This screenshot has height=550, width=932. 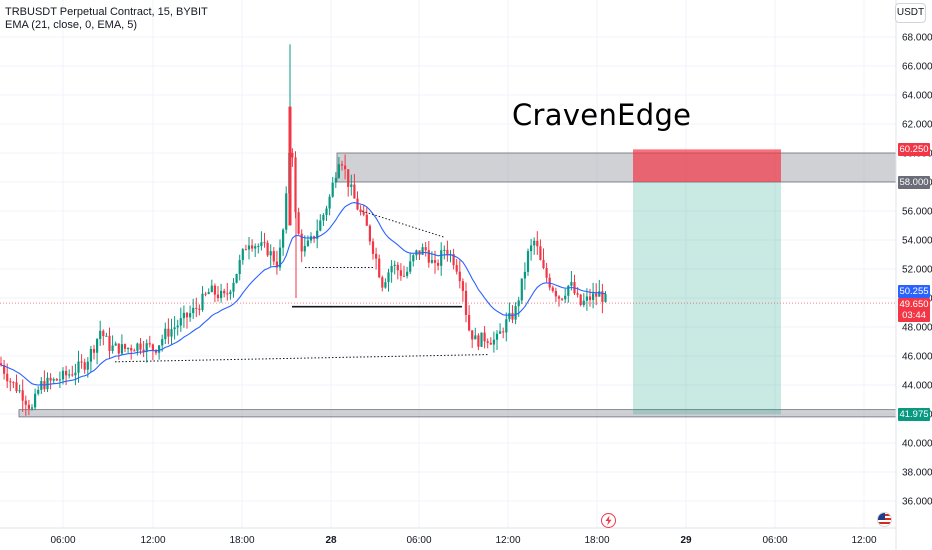 I want to click on y-tick-label: 44.000, so click(x=917, y=386).